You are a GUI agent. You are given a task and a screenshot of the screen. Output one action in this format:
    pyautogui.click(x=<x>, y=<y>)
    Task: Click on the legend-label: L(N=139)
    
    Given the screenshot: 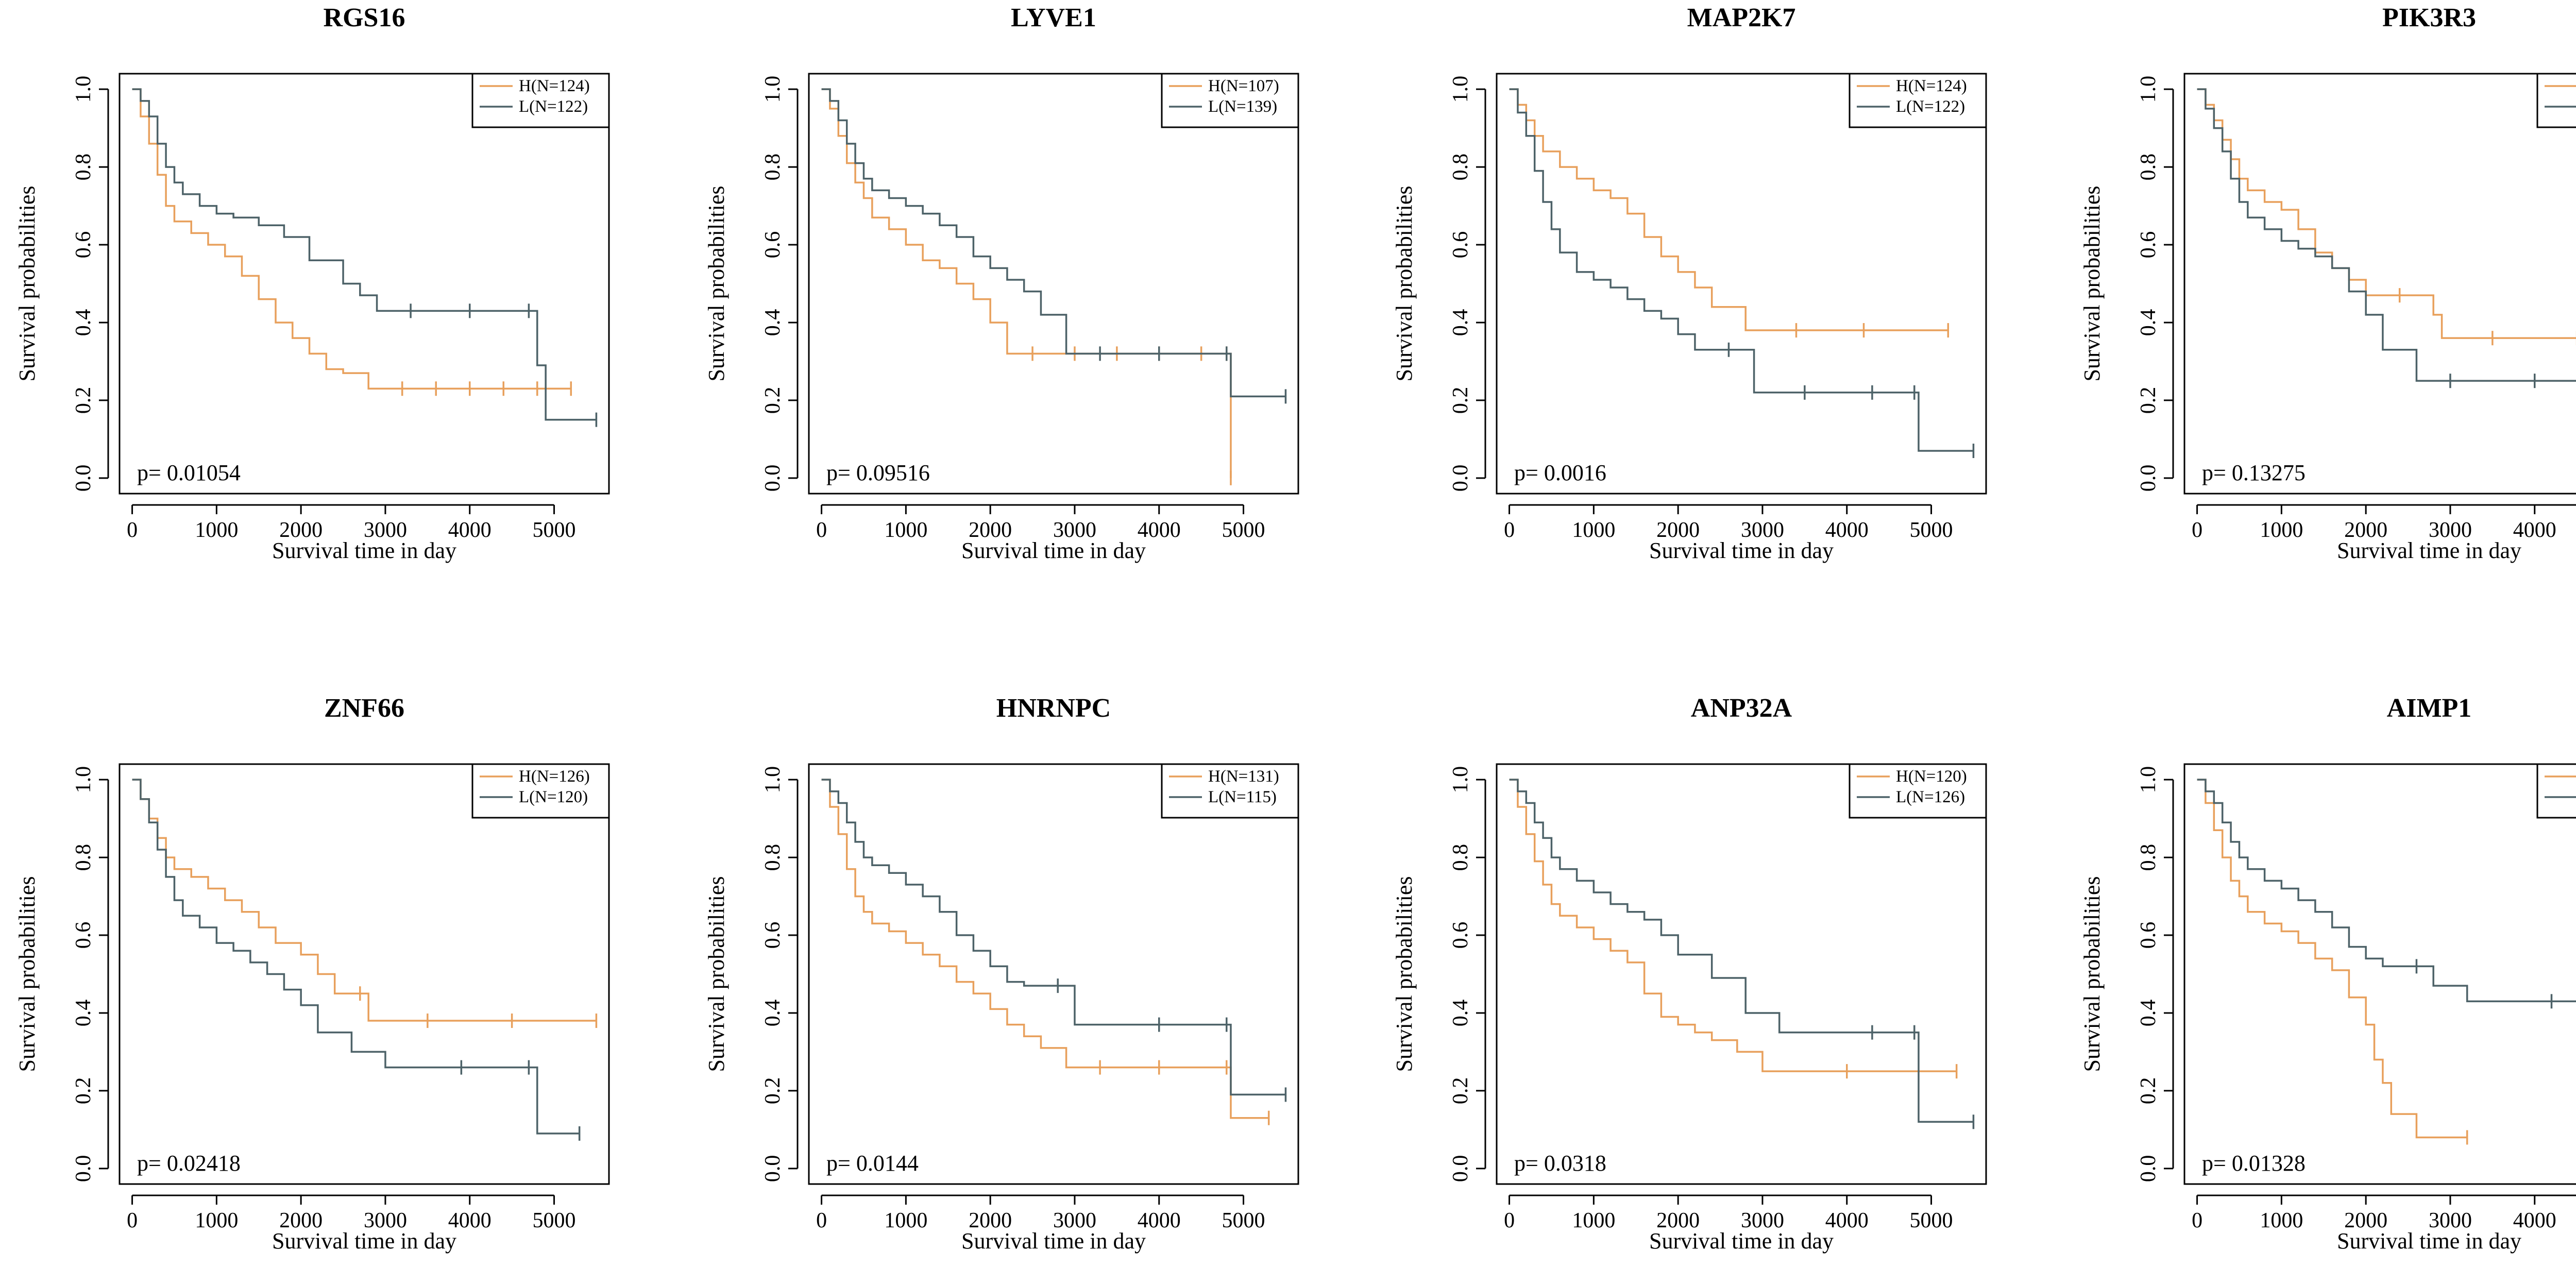 What is the action you would take?
    pyautogui.click(x=1242, y=106)
    